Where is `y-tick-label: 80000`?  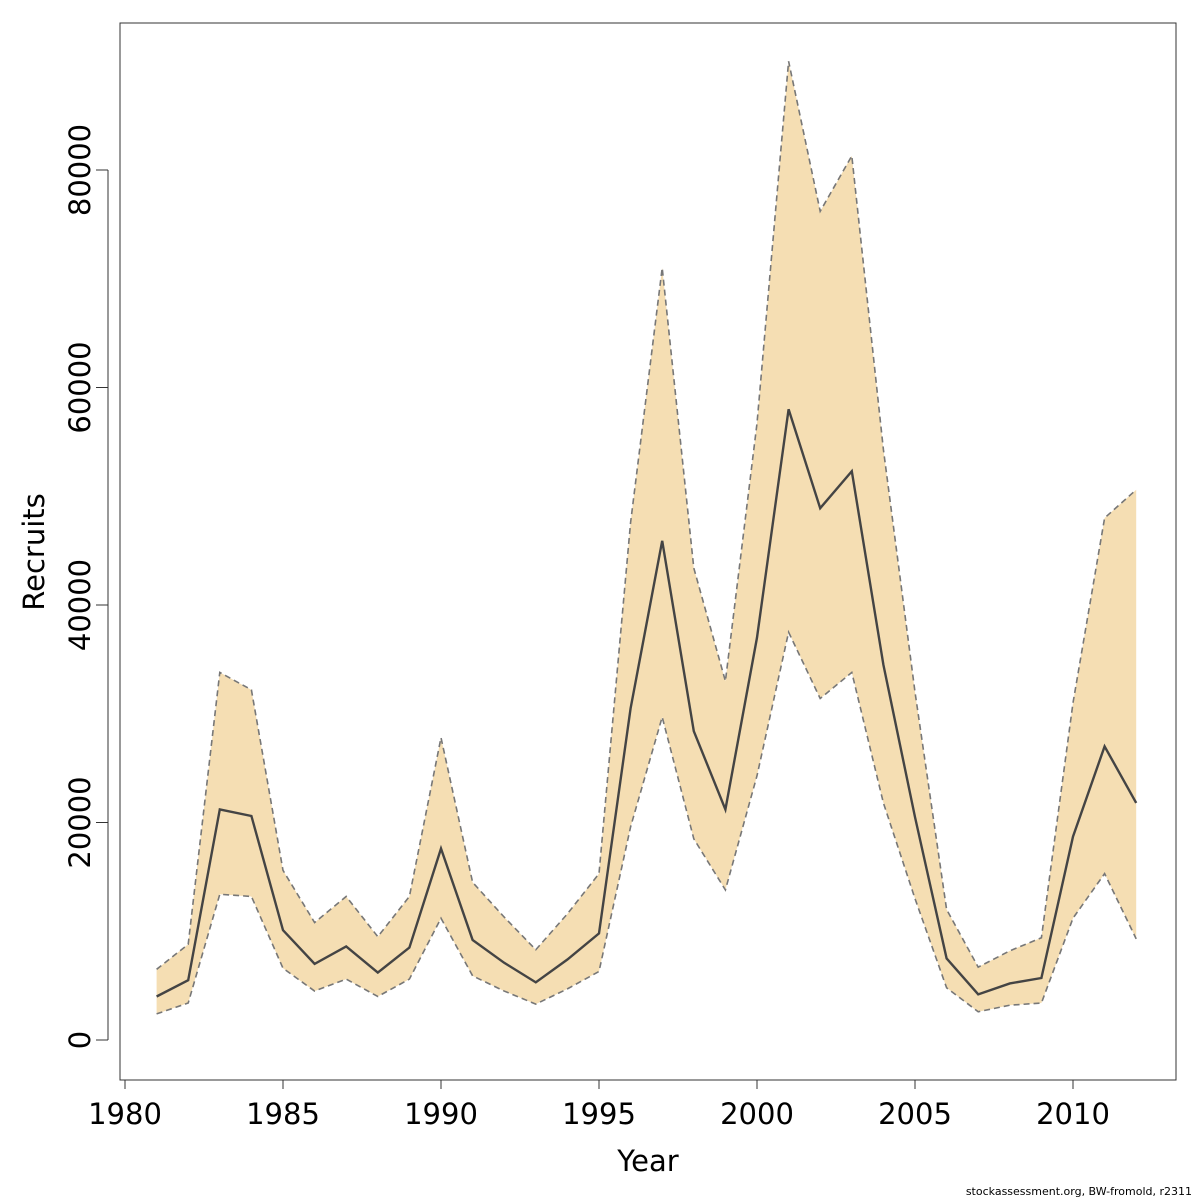
y-tick-label: 80000 is located at coordinates (80, 170).